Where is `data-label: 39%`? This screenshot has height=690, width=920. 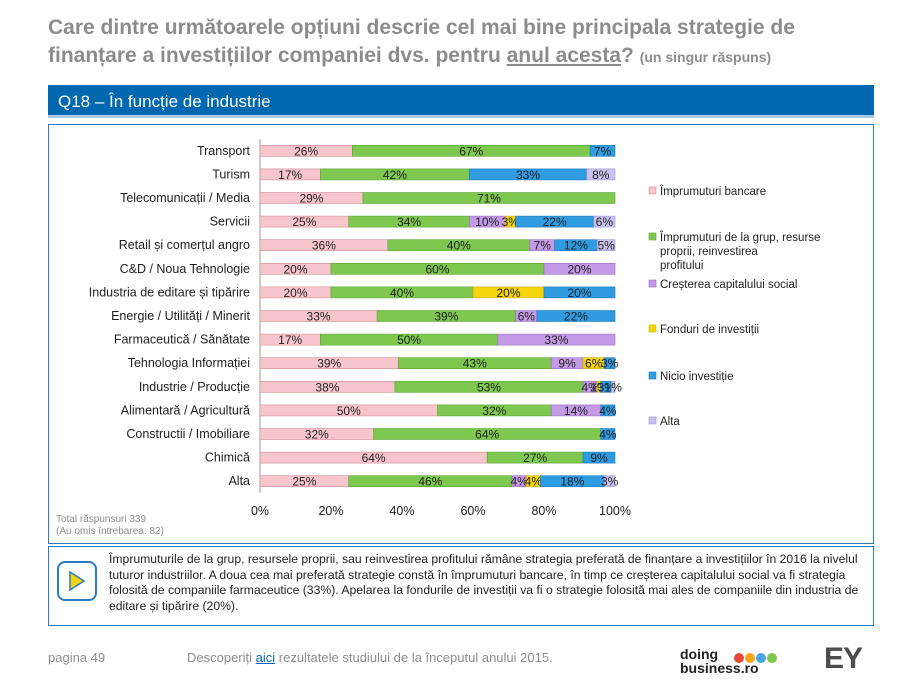 data-label: 39% is located at coordinates (329, 364).